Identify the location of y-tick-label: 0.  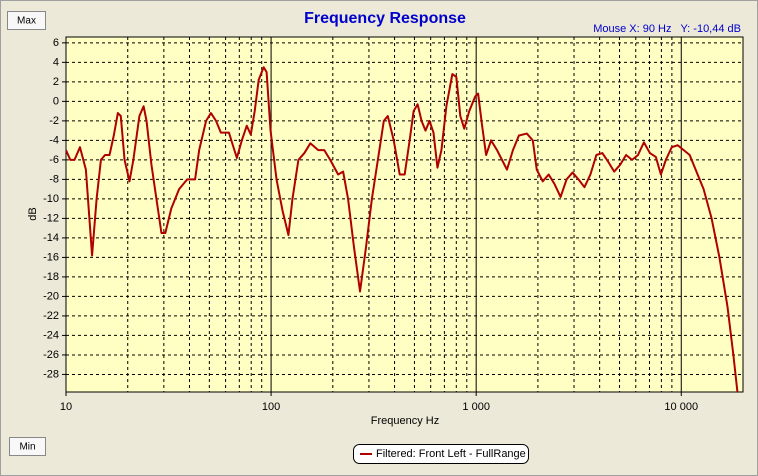
(56, 101).